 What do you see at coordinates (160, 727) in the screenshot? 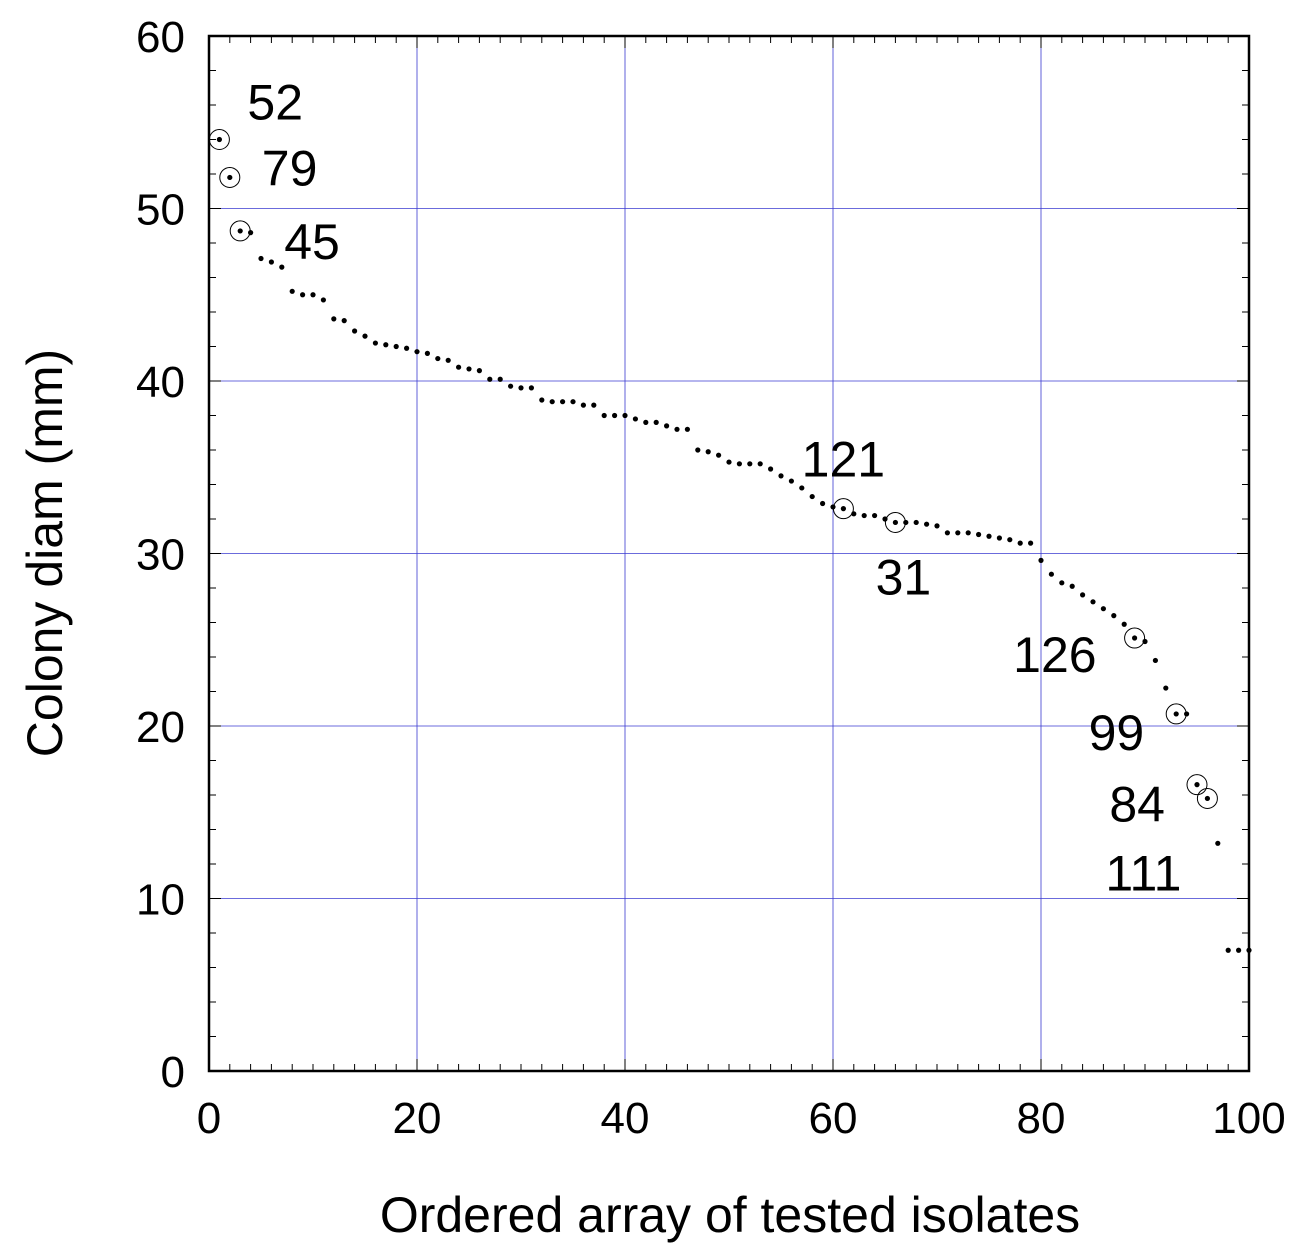
I see `y-tick-label: 20` at bounding box center [160, 727].